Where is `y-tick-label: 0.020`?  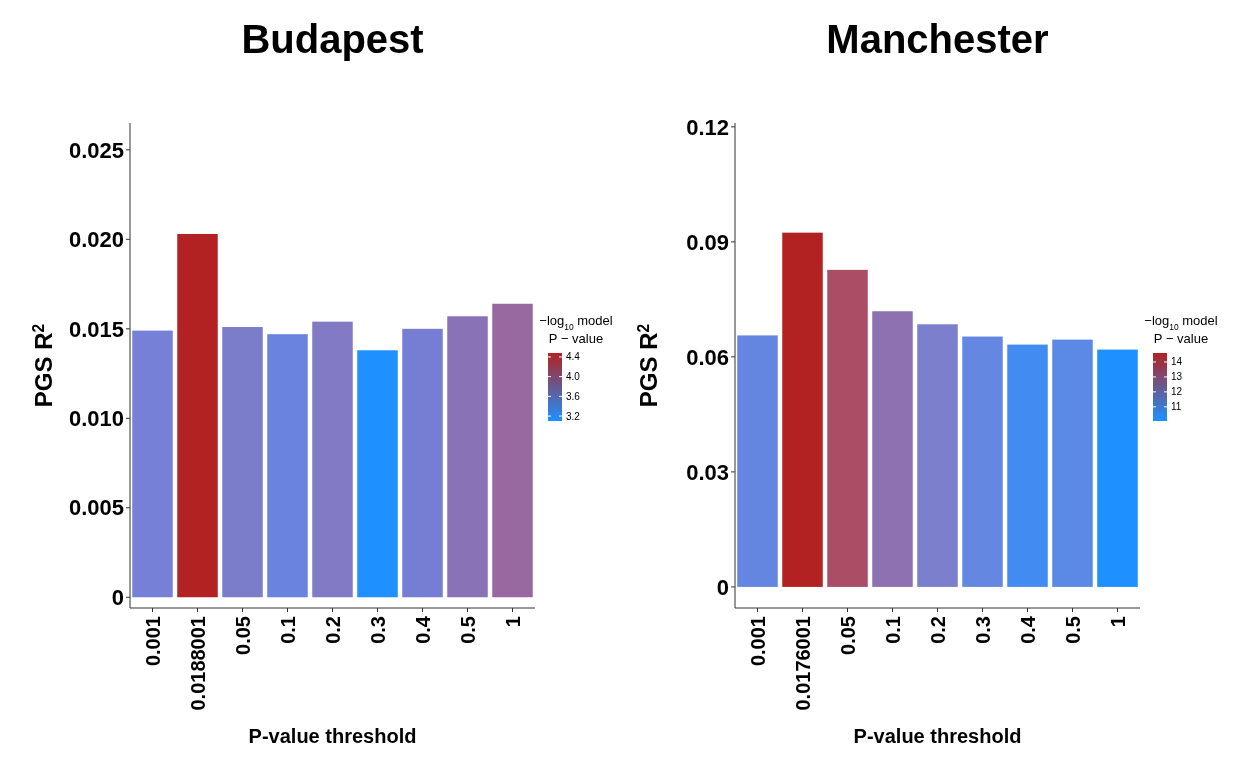
y-tick-label: 0.020 is located at coordinates (96, 240).